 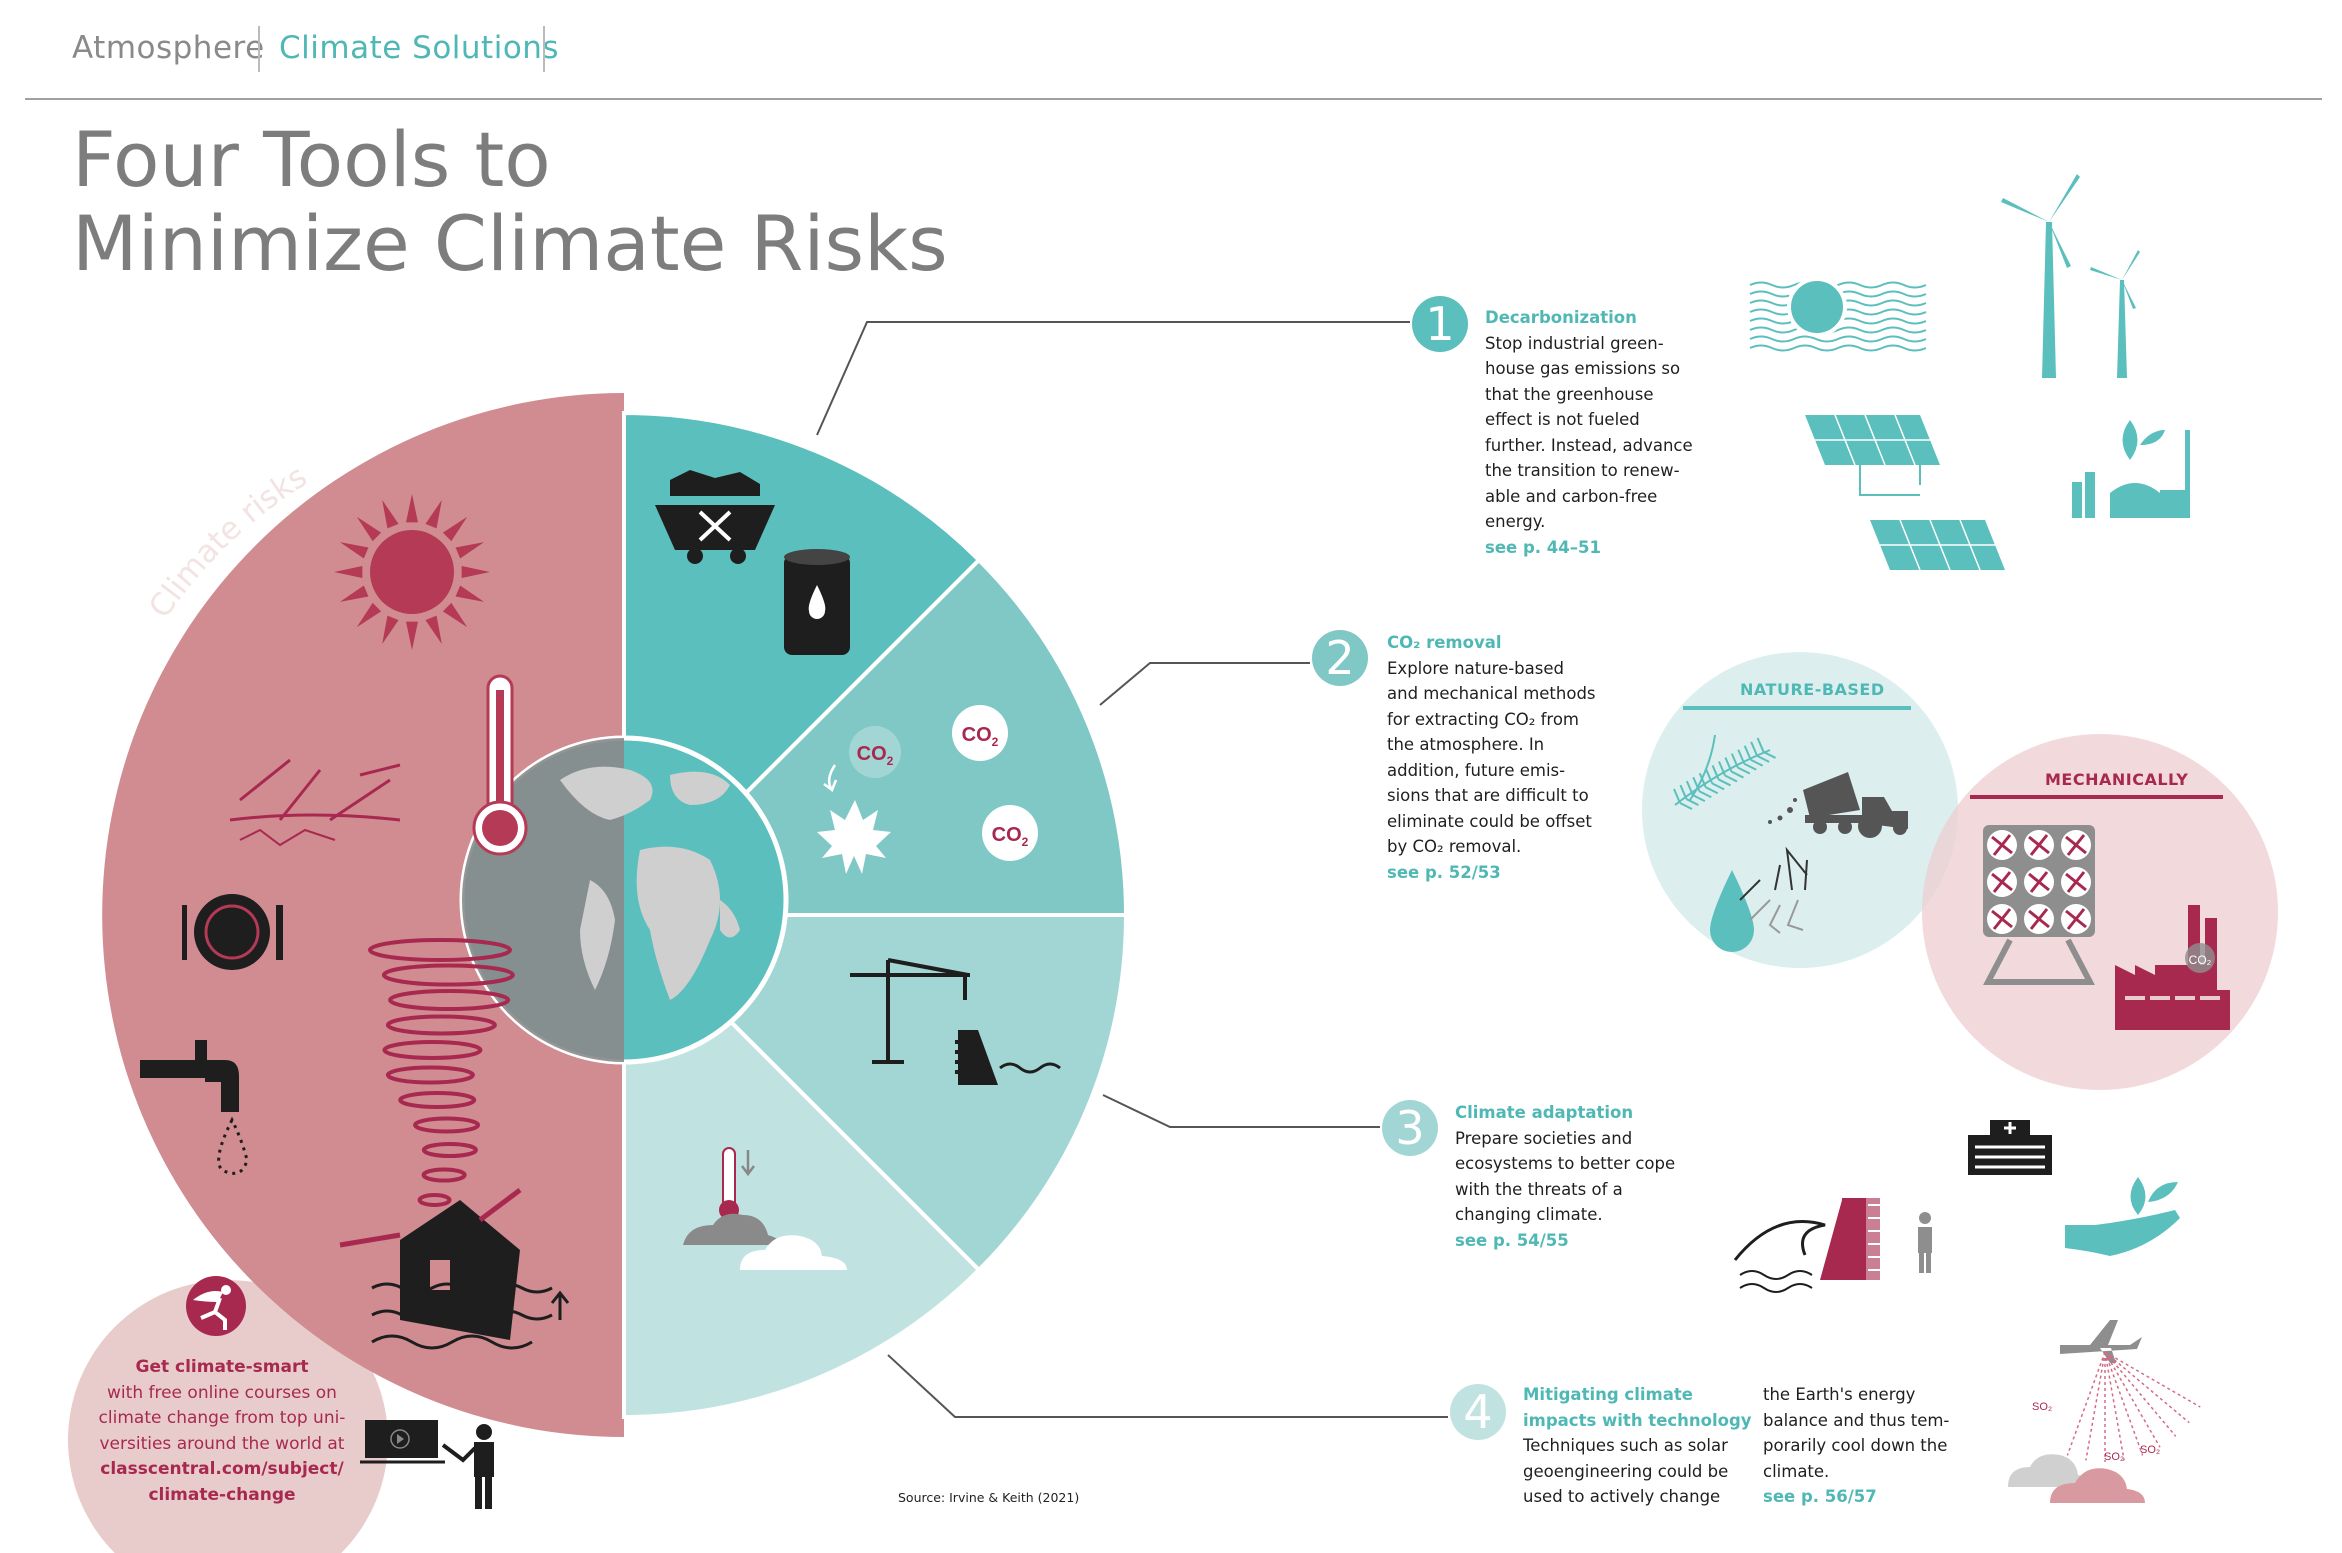 What do you see at coordinates (1796, 1471) in the screenshot?
I see `body-line: climate.` at bounding box center [1796, 1471].